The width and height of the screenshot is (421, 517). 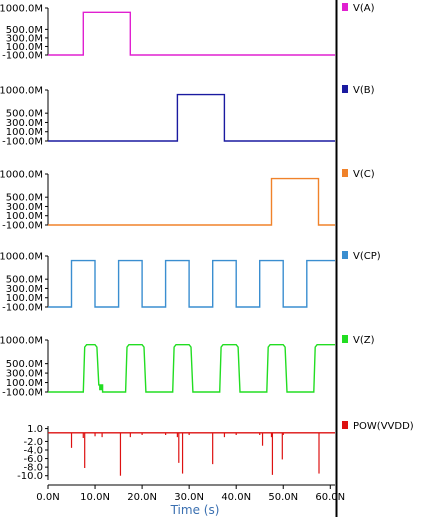 What do you see at coordinates (33, 459) in the screenshot?
I see `y-tick-label: -6.0` at bounding box center [33, 459].